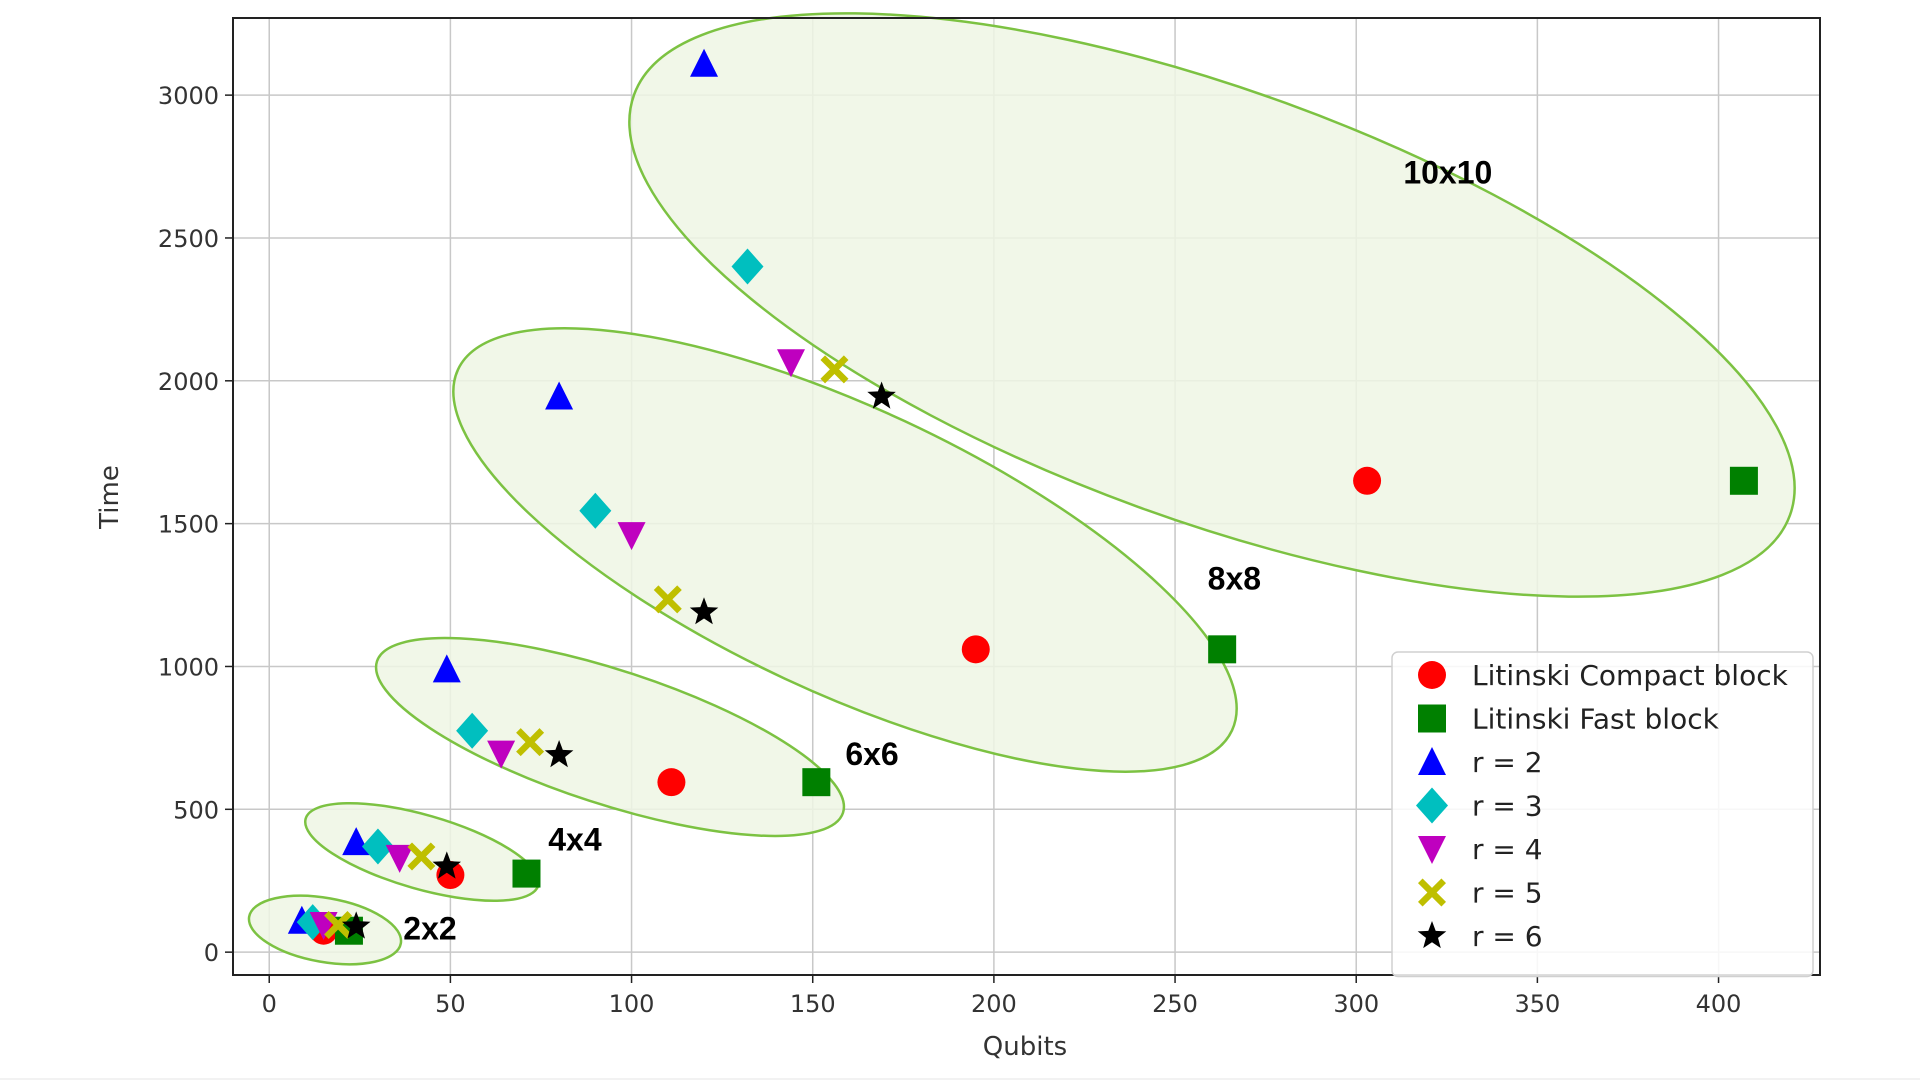 The height and width of the screenshot is (1084, 1920). Describe the element at coordinates (813, 1004) in the screenshot. I see `x-tick-label: 150` at that location.